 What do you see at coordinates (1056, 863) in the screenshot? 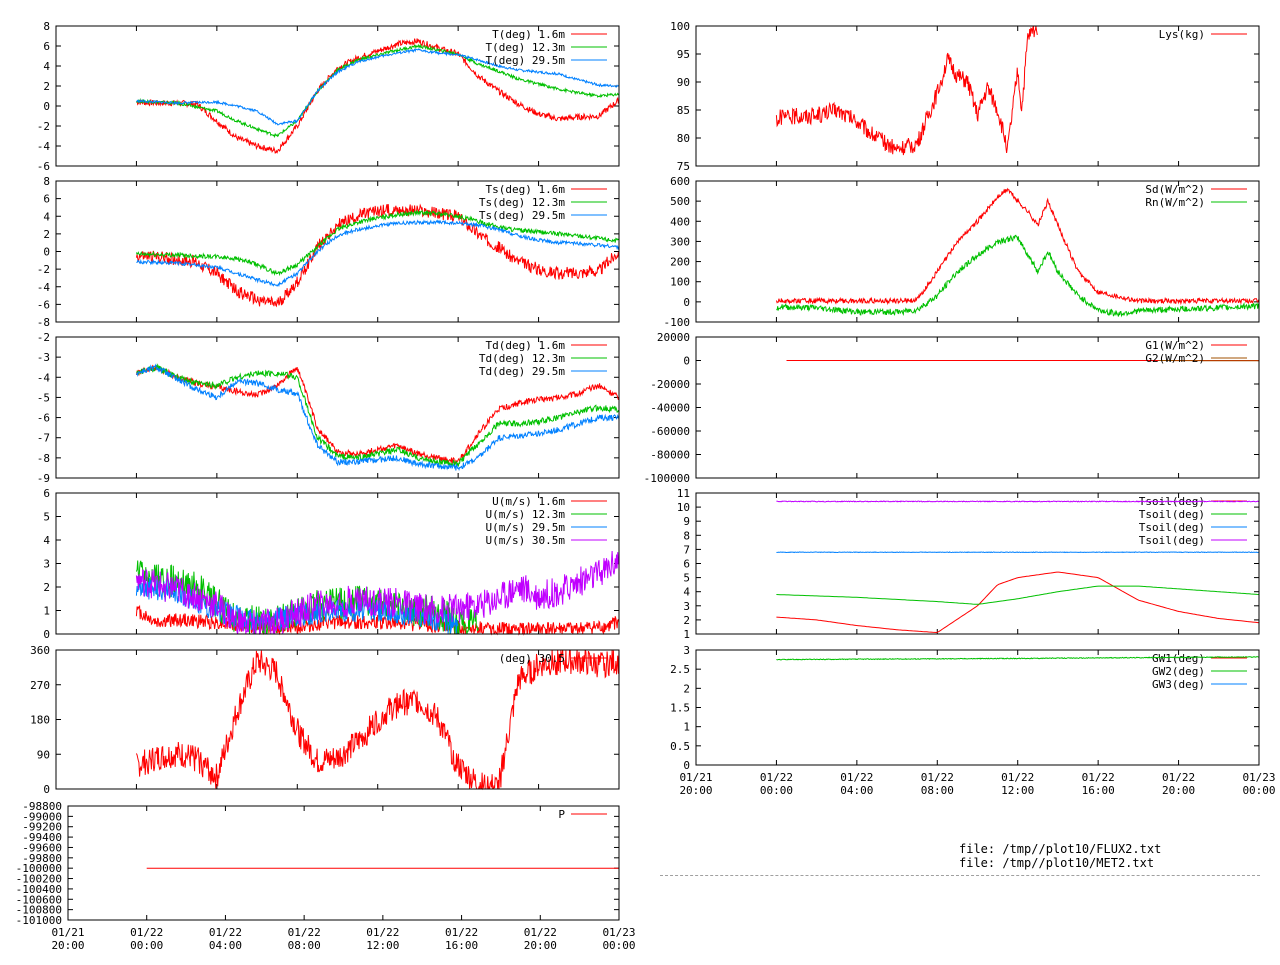
I see `file-label-met: file: /tmp//plot10/MET2.txt` at bounding box center [1056, 863].